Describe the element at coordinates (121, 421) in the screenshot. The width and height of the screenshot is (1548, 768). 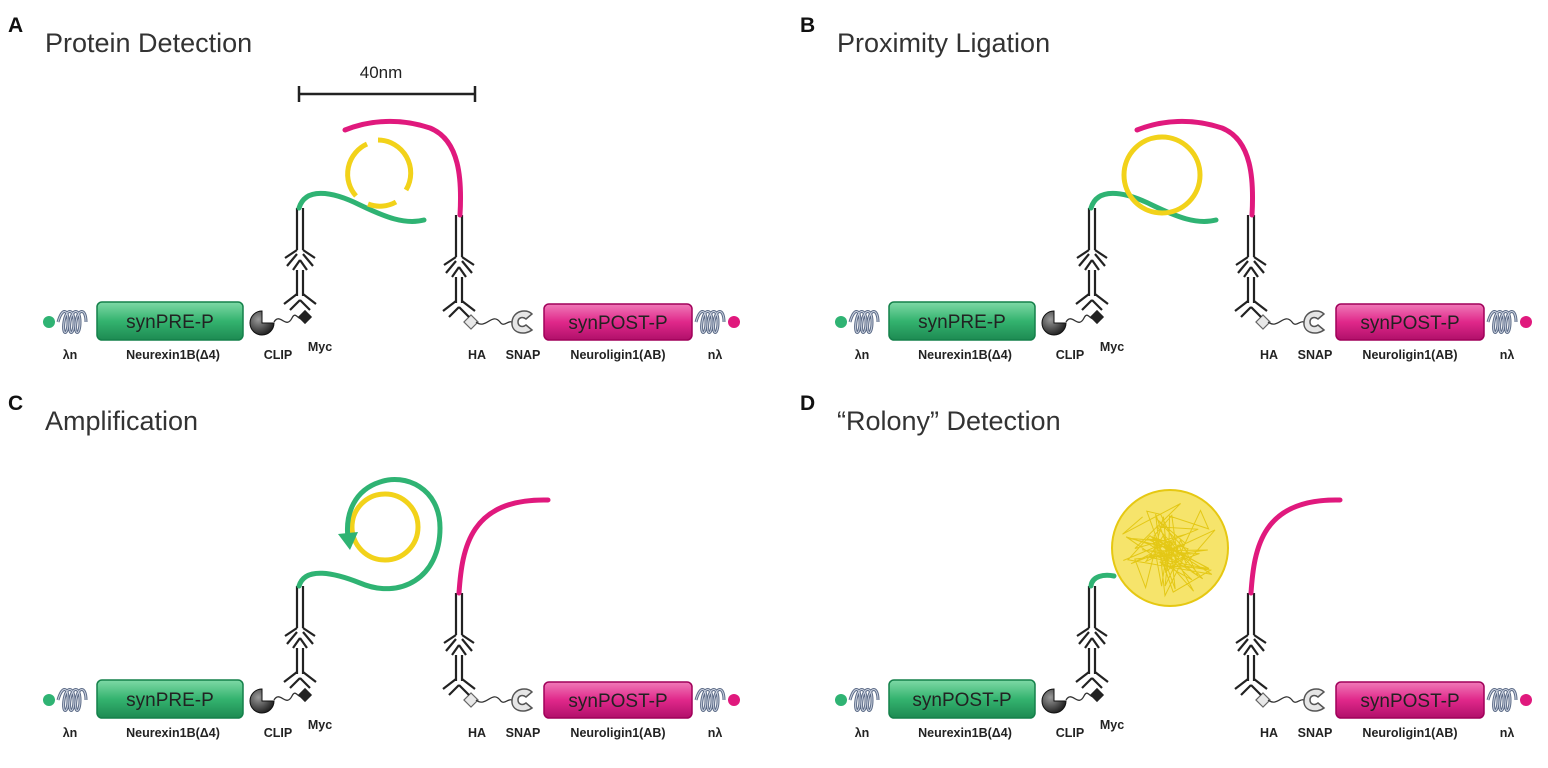
I see `panel-title: Amplification` at that location.